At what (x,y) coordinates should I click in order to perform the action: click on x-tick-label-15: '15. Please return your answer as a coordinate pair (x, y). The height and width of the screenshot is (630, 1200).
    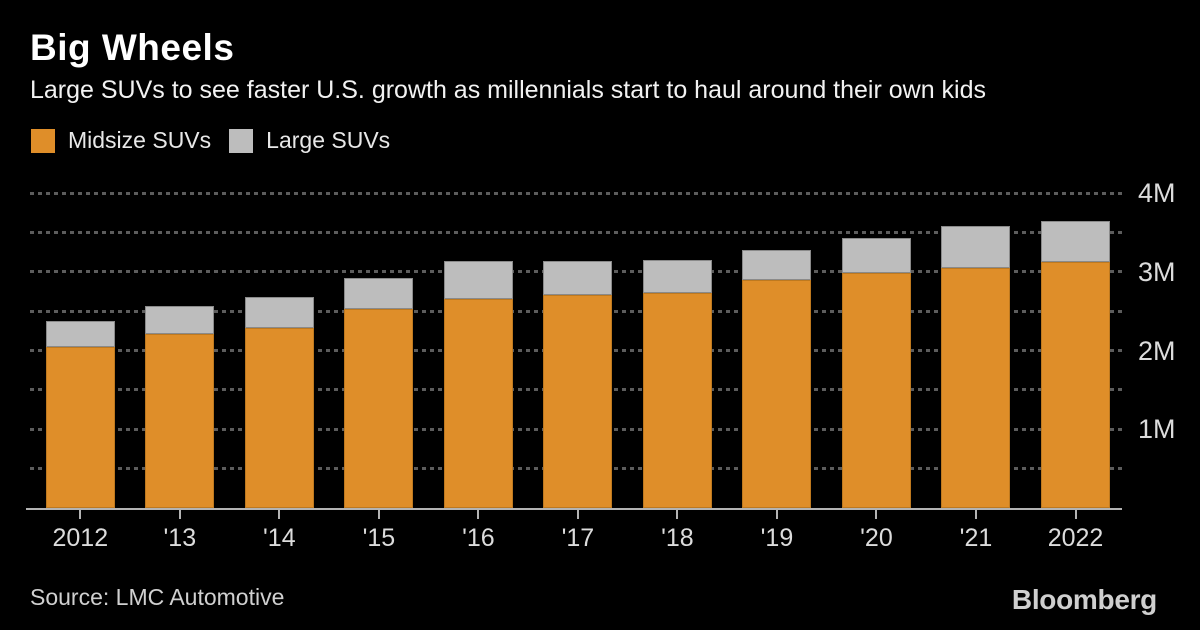
    Looking at the image, I should click on (379, 538).